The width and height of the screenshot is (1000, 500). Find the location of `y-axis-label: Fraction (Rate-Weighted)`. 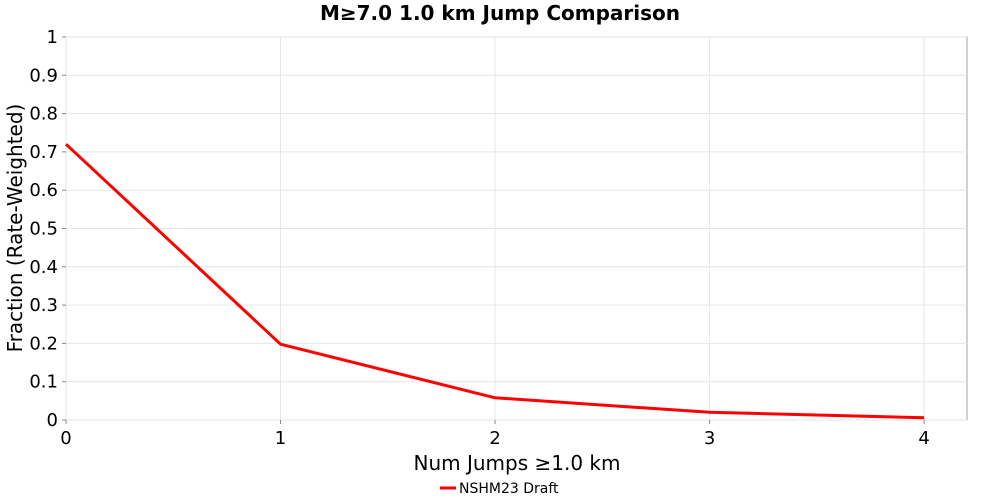

y-axis-label: Fraction (Rate-Weighted) is located at coordinates (15, 228).